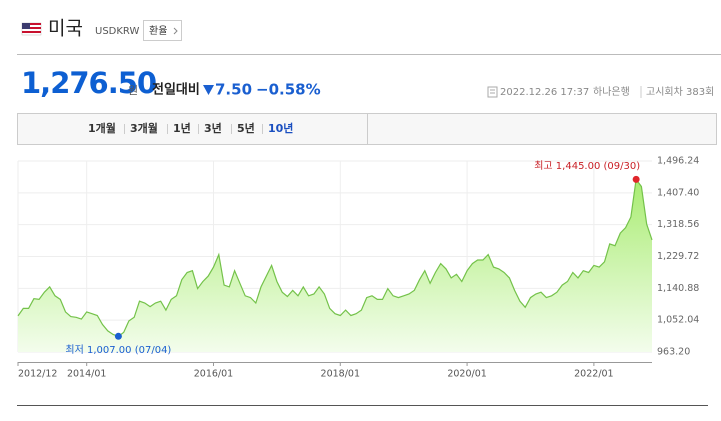 The width and height of the screenshot is (721, 421). Describe the element at coordinates (102, 128) in the screenshot. I see `tab: 1개월` at that location.